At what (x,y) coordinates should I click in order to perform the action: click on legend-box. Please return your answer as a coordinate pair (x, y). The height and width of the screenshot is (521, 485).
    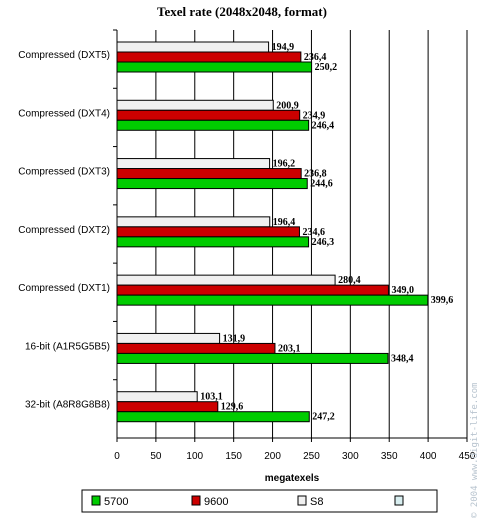
    Looking at the image, I should click on (259, 501).